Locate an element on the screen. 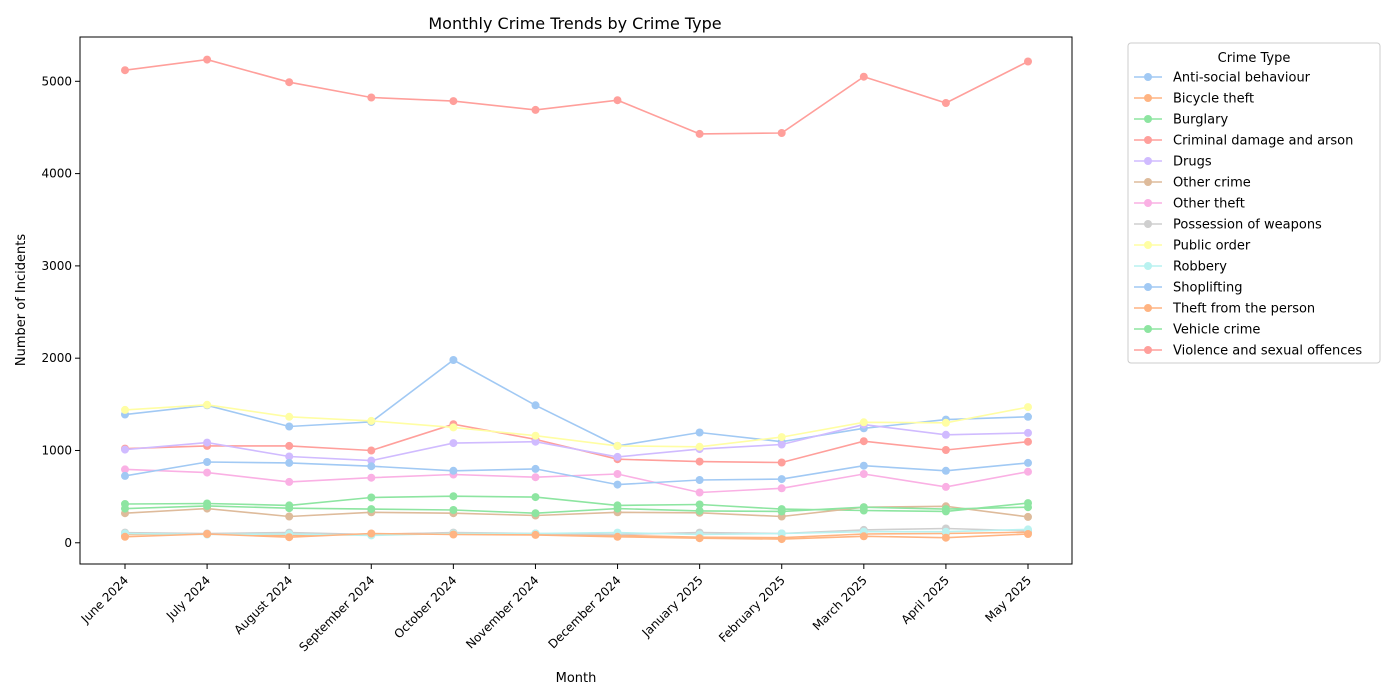  series-shoplifting is located at coordinates (576, 473).